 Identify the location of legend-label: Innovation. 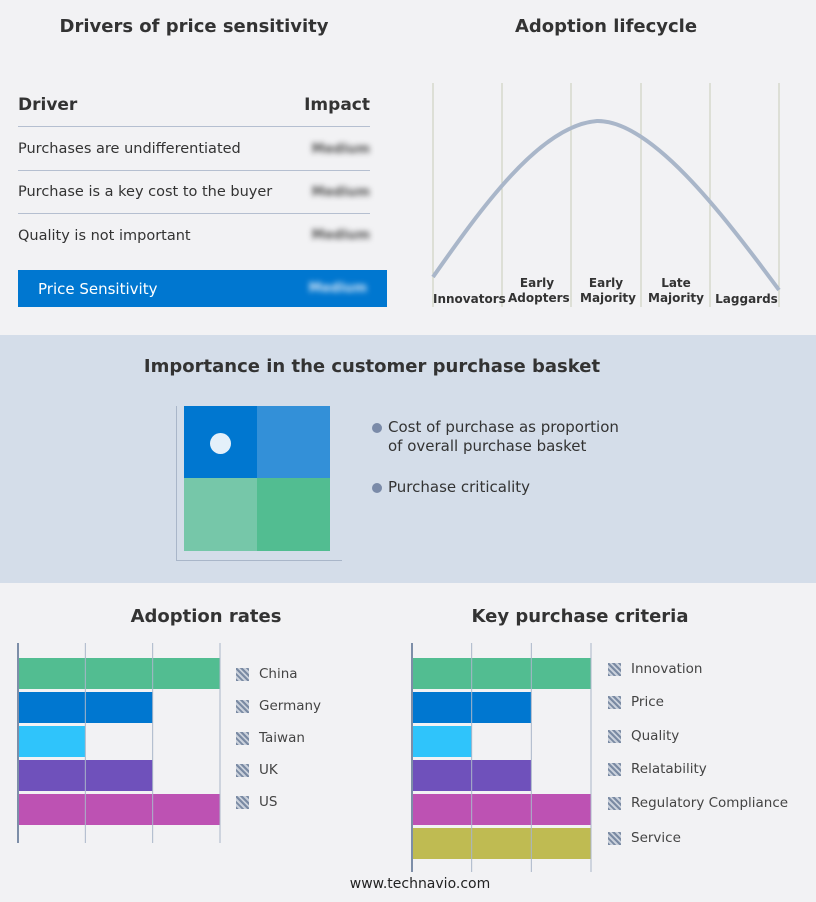
(667, 669).